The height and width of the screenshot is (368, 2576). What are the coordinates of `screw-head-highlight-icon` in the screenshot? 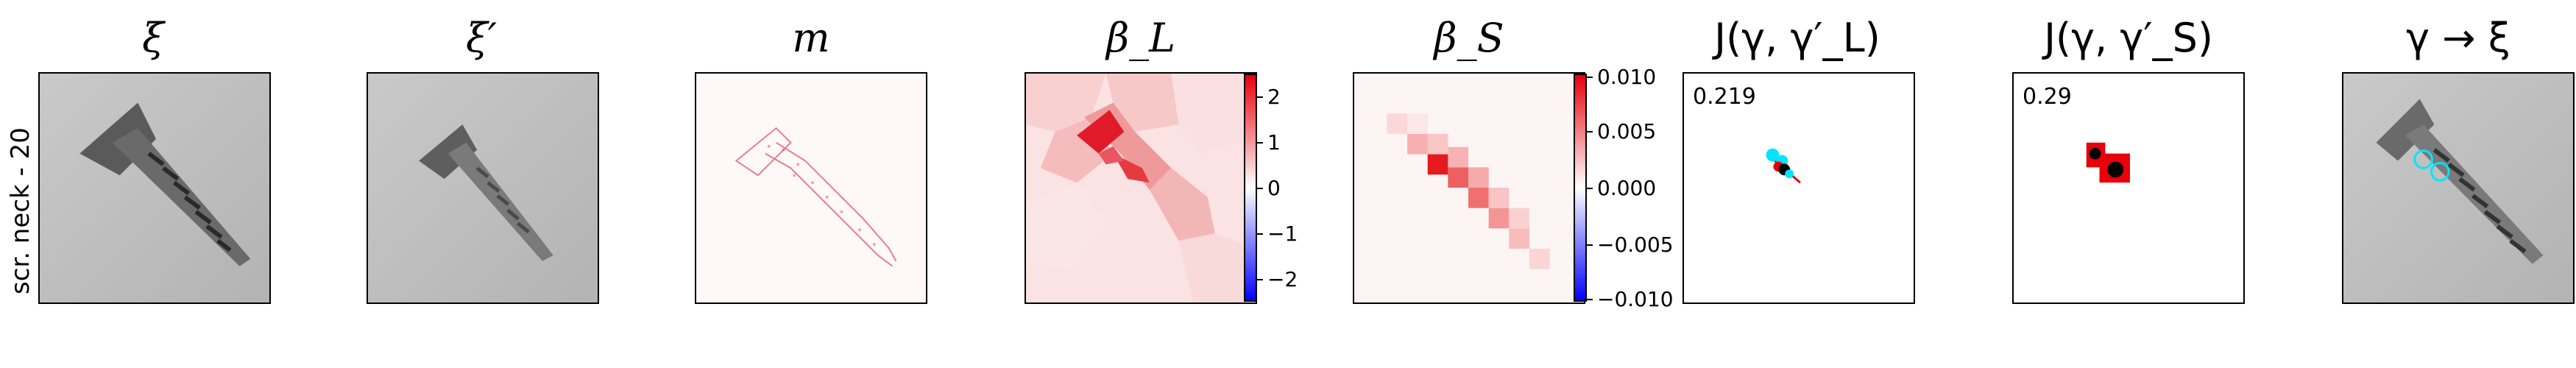 It's located at (1113, 146).